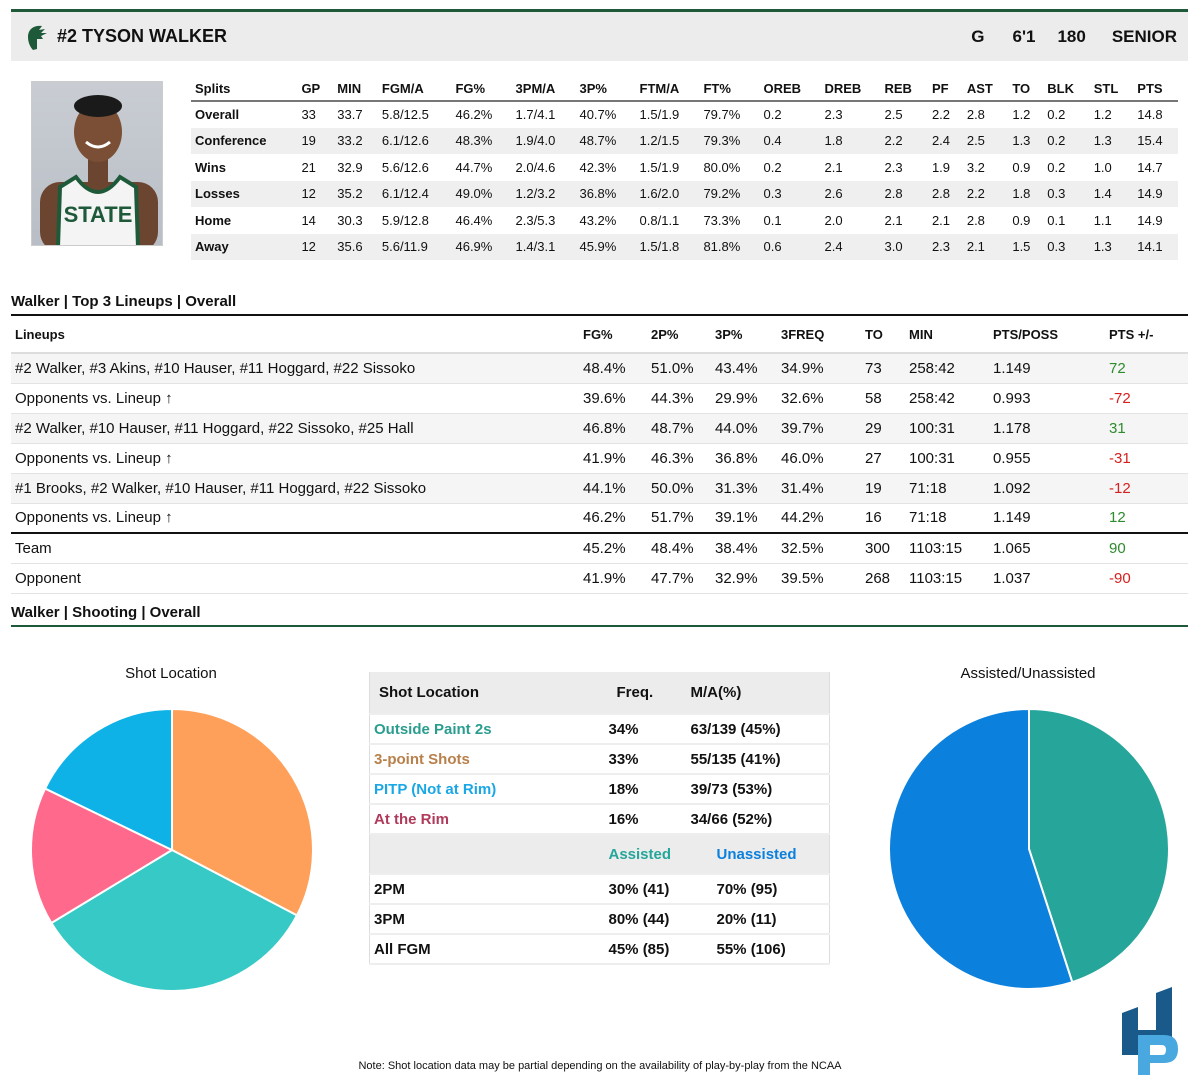 The image size is (1200, 1092). Describe the element at coordinates (883, 518) in the screenshot. I see `stat-cell: 16` at that location.